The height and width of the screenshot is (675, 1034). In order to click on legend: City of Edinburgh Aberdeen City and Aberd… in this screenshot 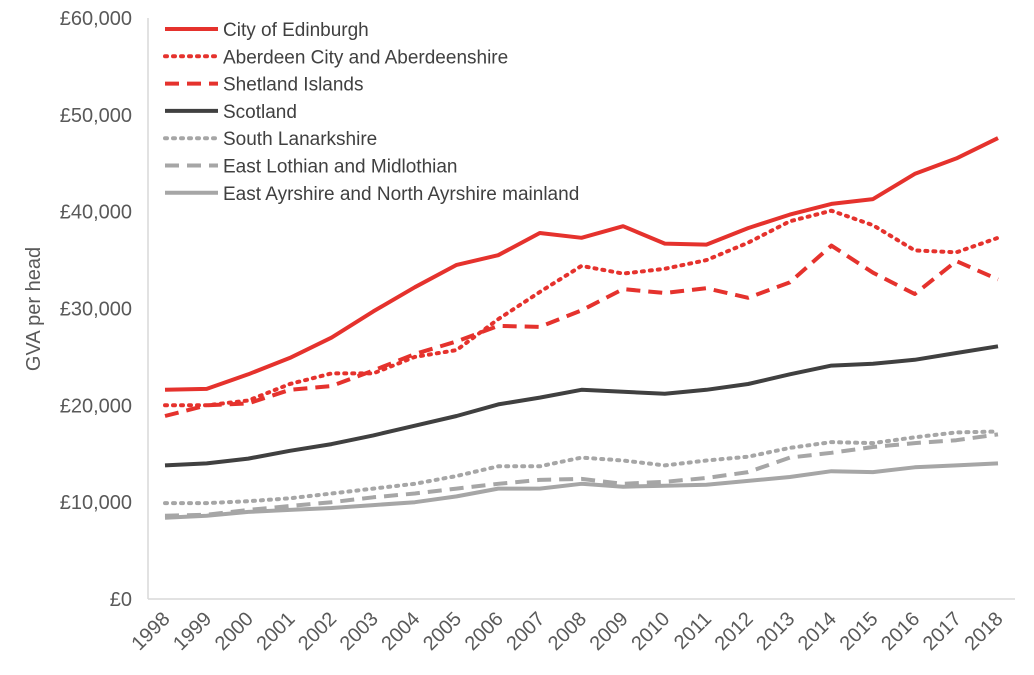, I will do `click(371, 112)`.